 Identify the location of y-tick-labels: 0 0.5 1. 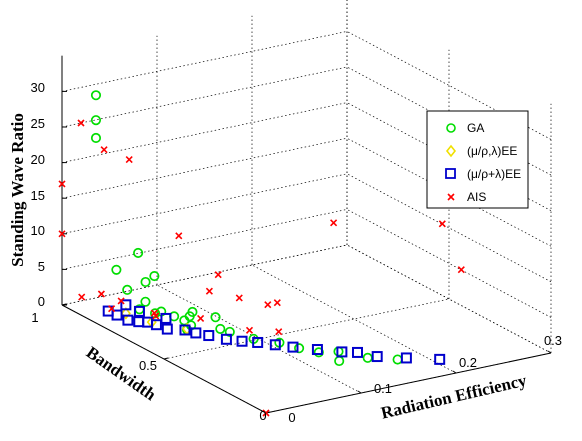
(148, 366).